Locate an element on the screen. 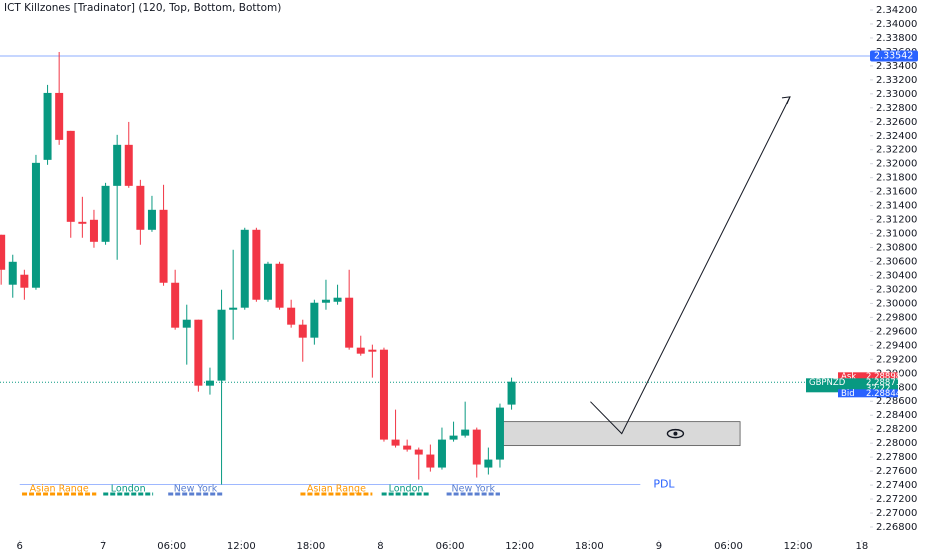  trend-drawing is located at coordinates (690, 265).